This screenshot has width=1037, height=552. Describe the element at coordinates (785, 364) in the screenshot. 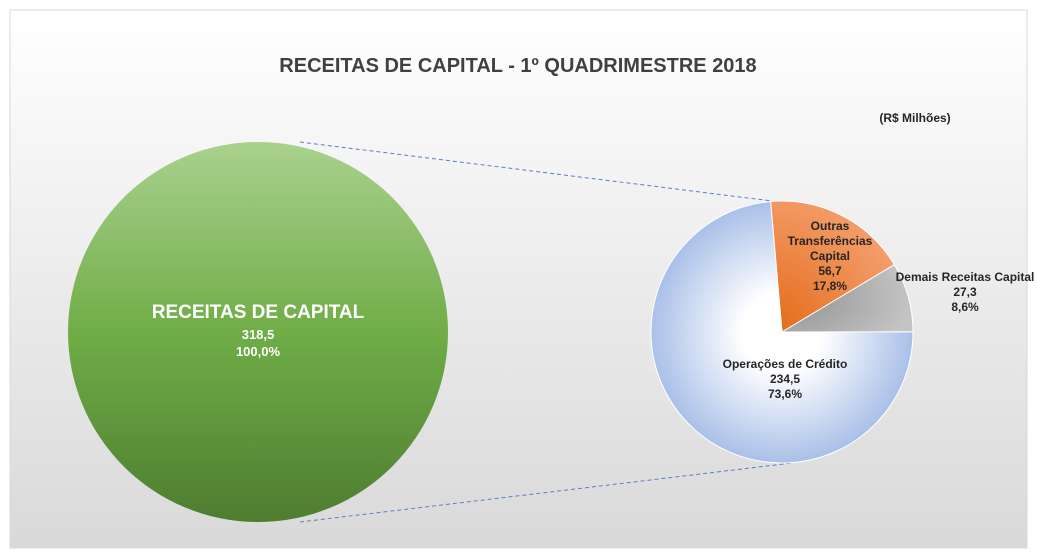

I see `slice-name: Operações de Crédito` at that location.